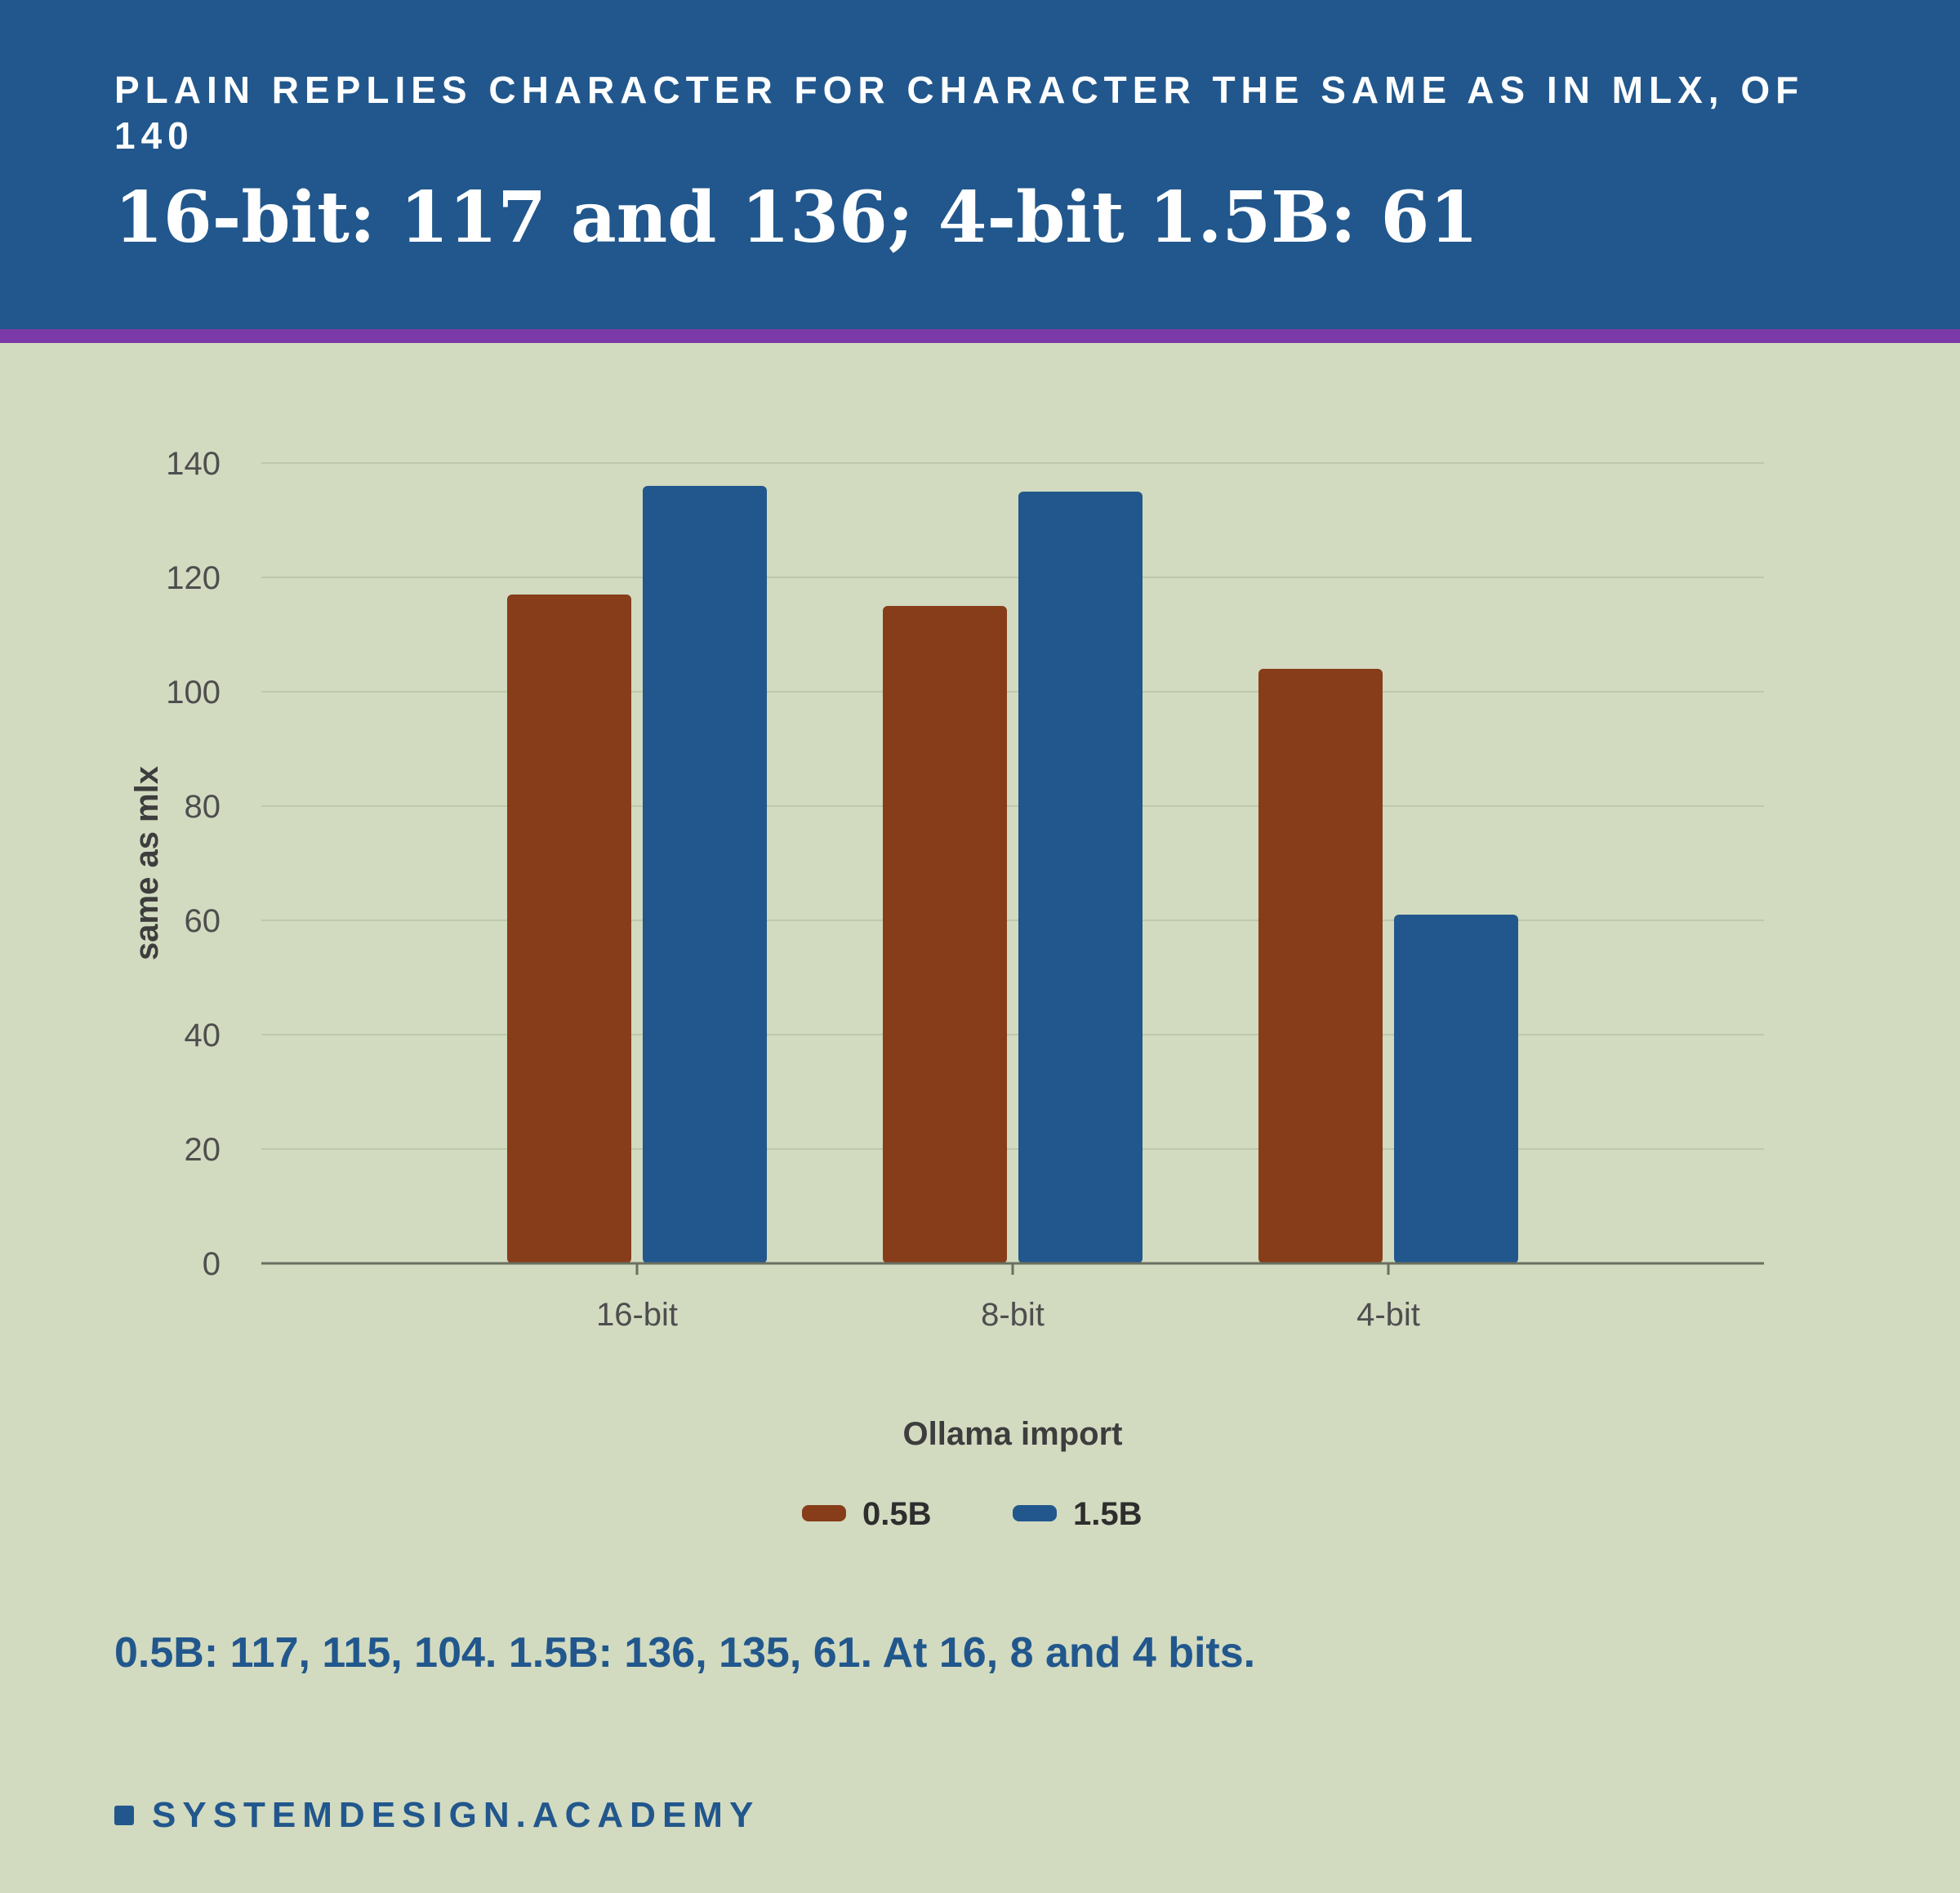 This screenshot has height=1893, width=1960. What do you see at coordinates (897, 1514) in the screenshot?
I see `legend-label-0.5B: 0.5B` at bounding box center [897, 1514].